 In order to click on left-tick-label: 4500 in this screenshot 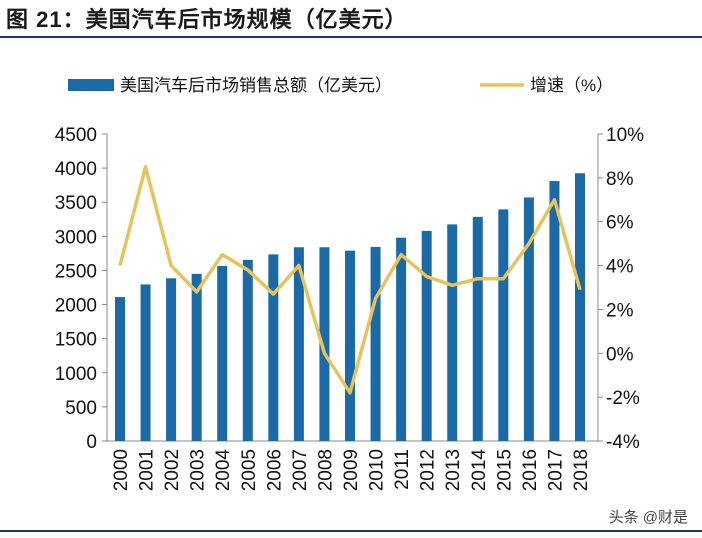, I will do `click(76, 135)`.